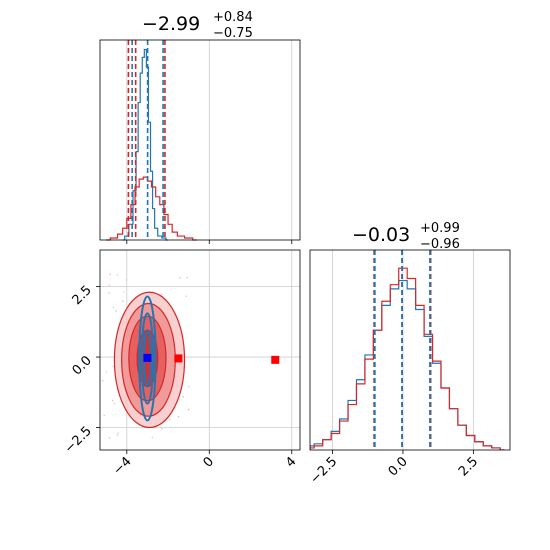 The image size is (550, 550). What do you see at coordinates (233, 33) in the screenshot?
I see `marginal-x-title-minus: −0.75` at bounding box center [233, 33].